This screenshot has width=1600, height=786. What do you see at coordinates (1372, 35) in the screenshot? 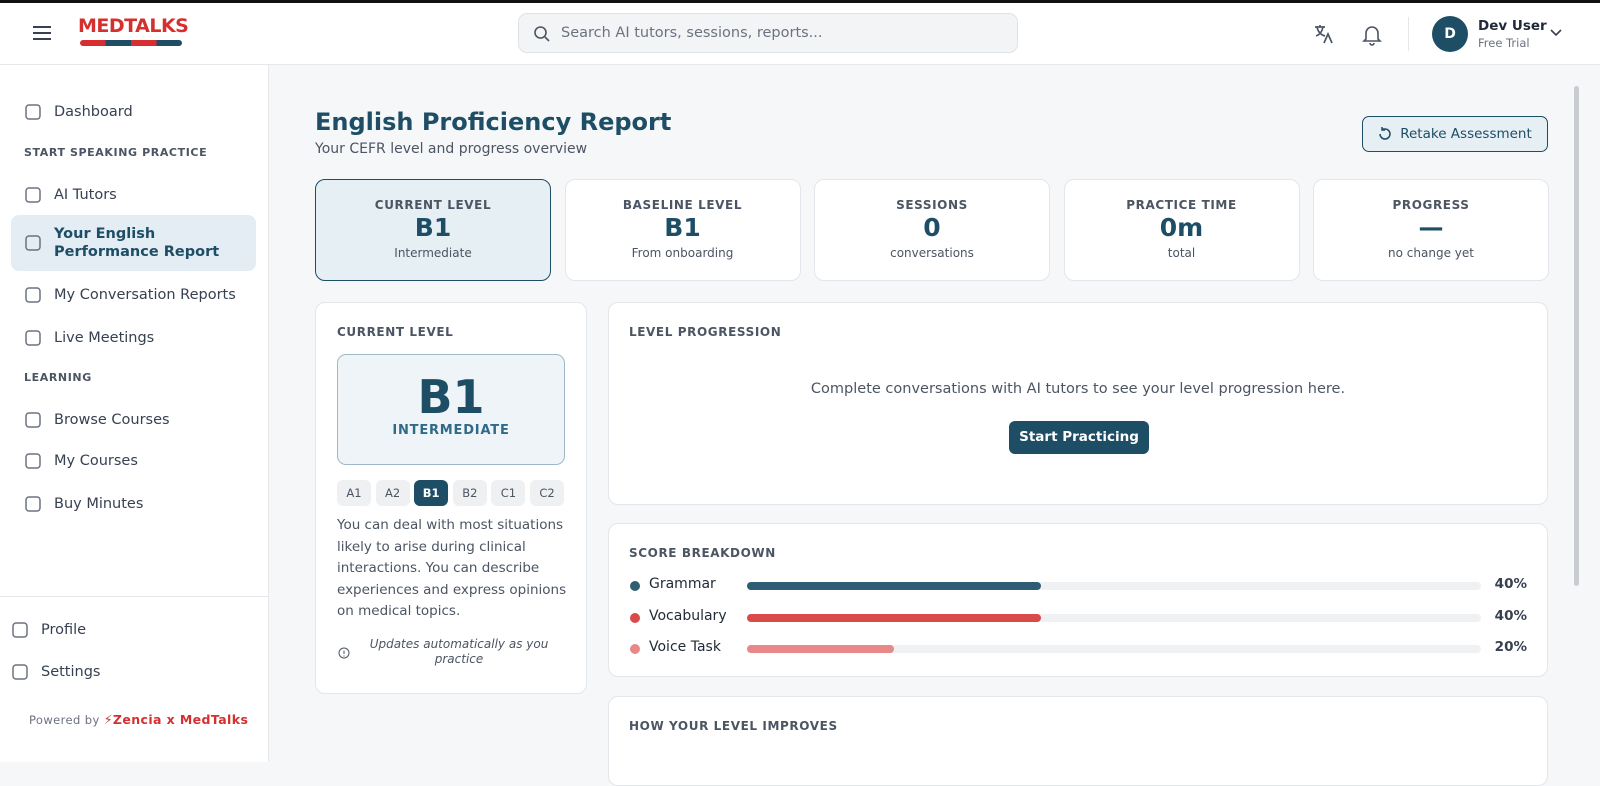
I see `bell-icon` at bounding box center [1372, 35].